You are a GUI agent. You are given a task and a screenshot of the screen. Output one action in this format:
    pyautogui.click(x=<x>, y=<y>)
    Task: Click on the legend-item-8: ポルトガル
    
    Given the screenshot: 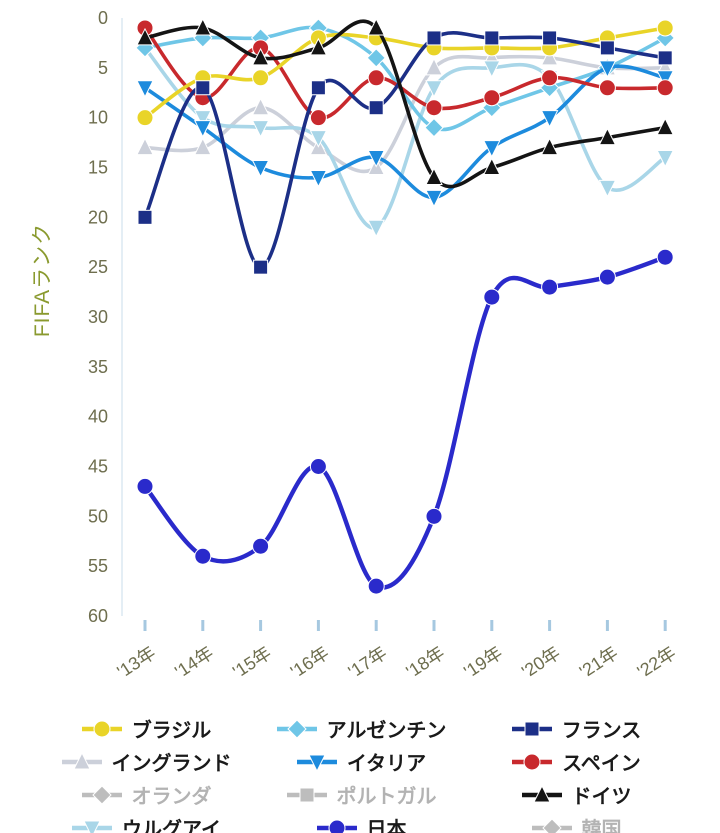 What is the action you would take?
    pyautogui.click(x=360, y=794)
    